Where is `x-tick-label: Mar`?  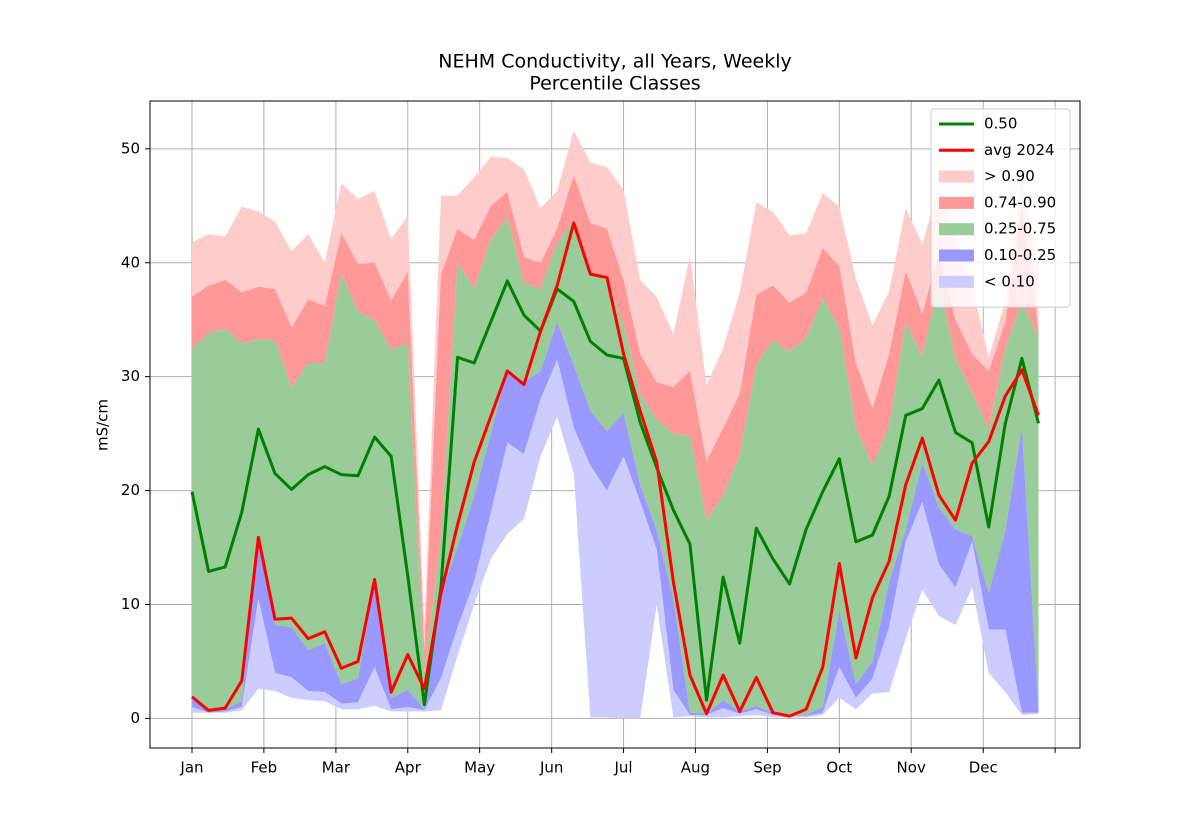 x-tick-label: Mar is located at coordinates (336, 768).